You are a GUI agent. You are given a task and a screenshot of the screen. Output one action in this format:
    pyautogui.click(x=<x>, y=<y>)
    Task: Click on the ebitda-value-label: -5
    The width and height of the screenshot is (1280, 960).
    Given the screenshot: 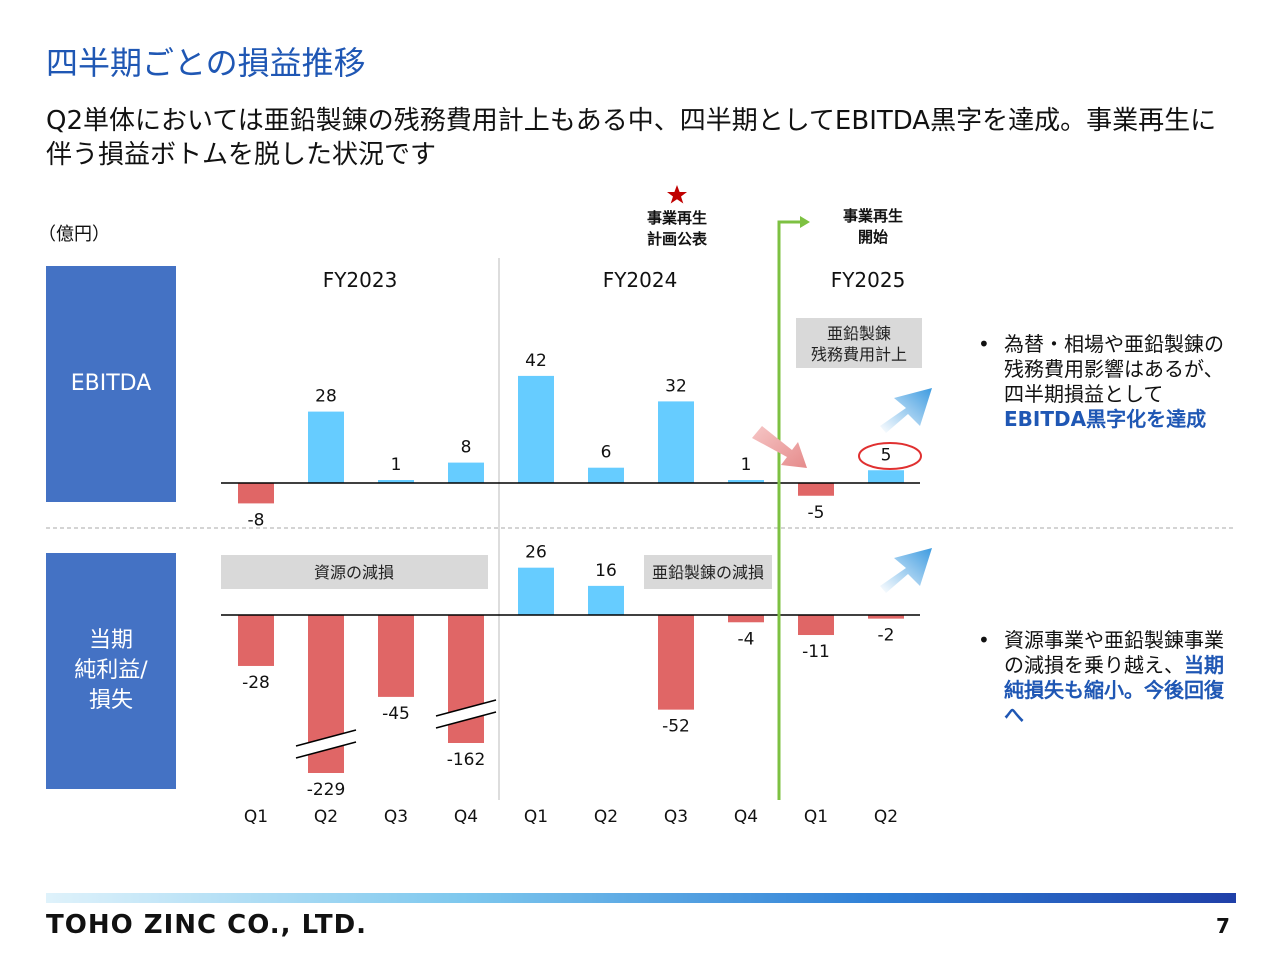 What is the action you would take?
    pyautogui.click(x=816, y=513)
    